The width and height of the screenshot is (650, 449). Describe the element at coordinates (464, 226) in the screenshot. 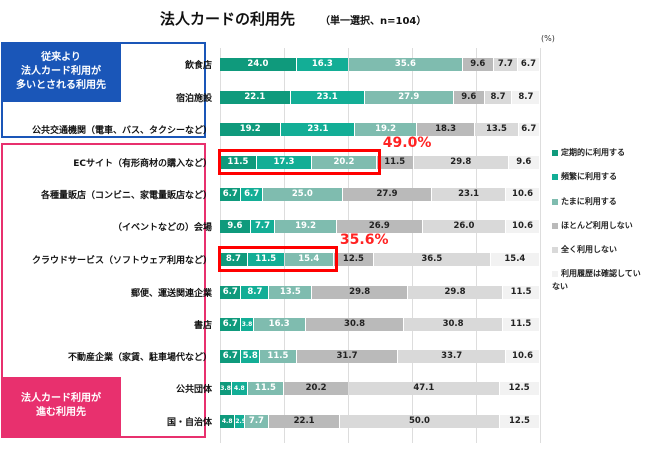

I see `bar-segment: 26.0` at that location.